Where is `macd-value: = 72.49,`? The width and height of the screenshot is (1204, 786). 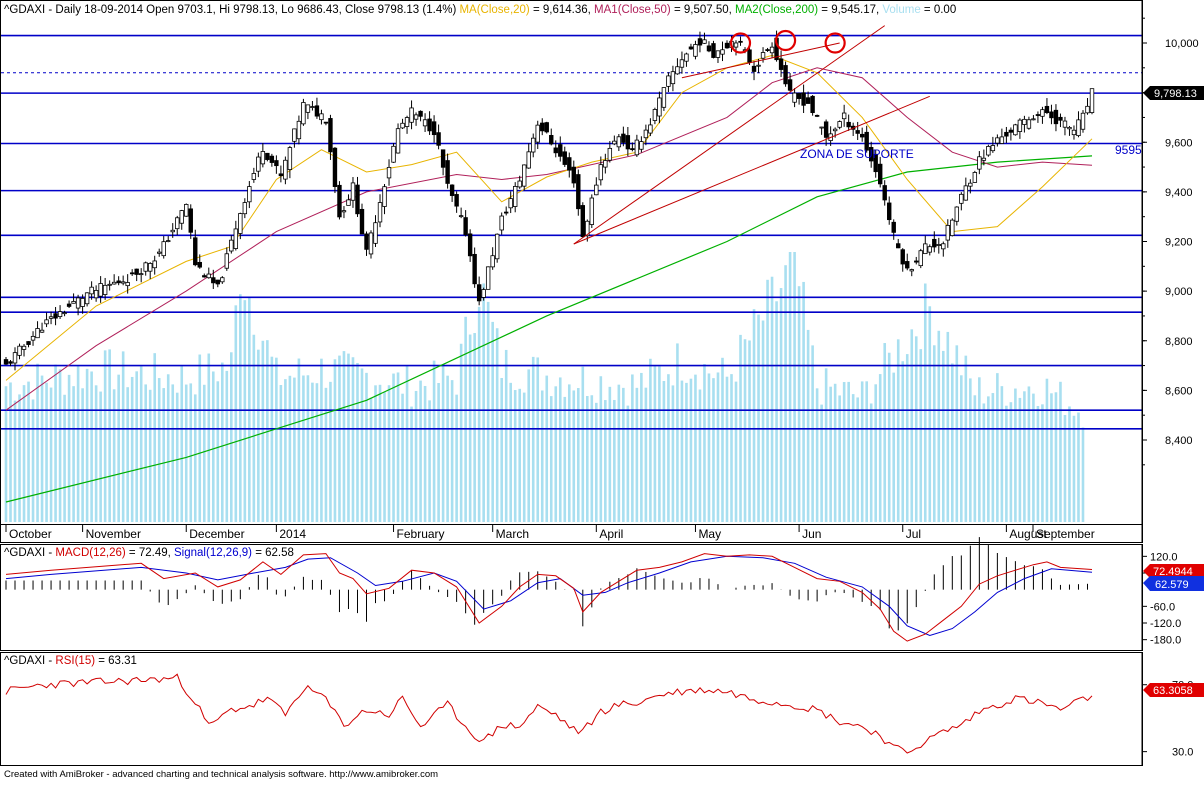
macd-value: = 72.49, is located at coordinates (150, 553).